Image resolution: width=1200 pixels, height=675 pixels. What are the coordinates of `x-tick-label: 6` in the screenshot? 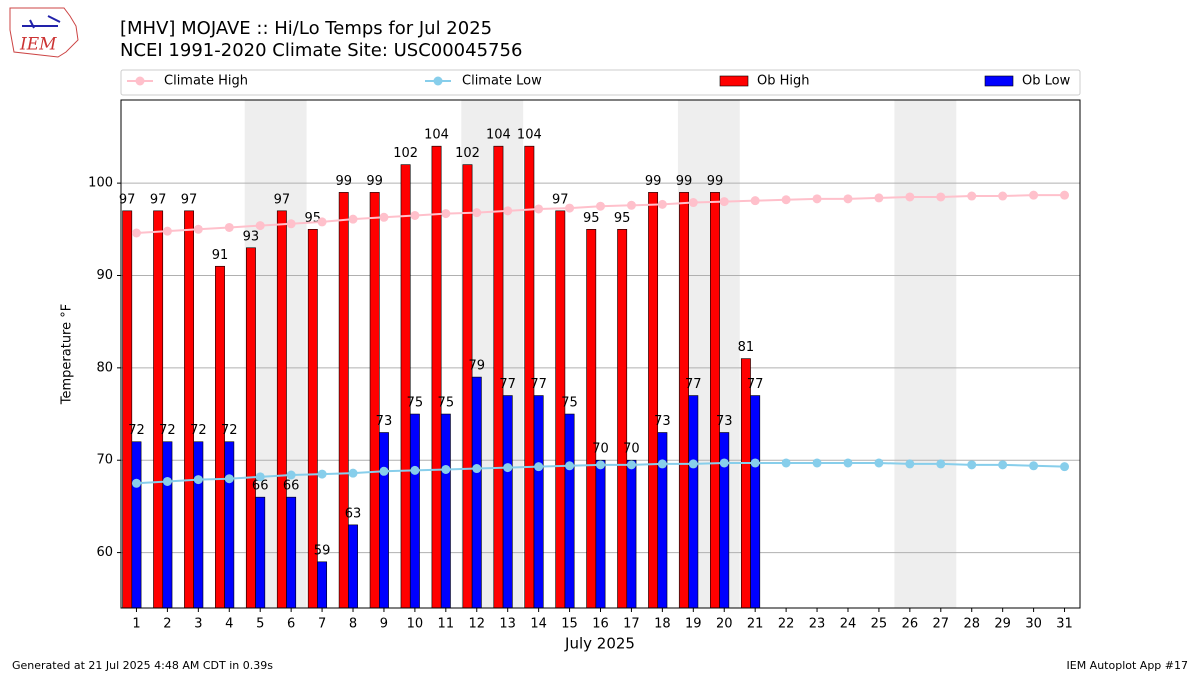 It's located at (291, 624).